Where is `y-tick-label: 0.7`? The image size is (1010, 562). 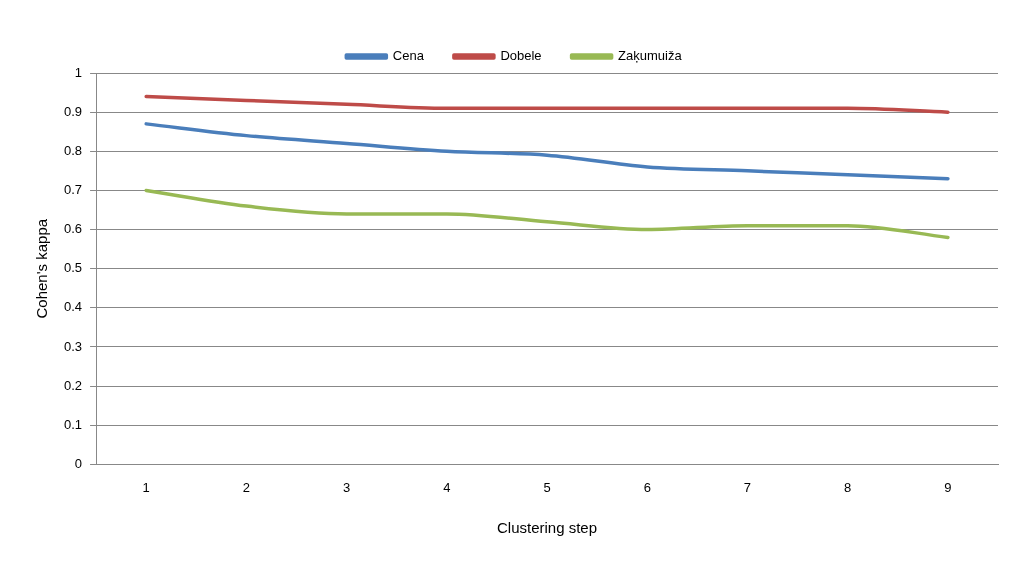
y-tick-label: 0.7 is located at coordinates (73, 189).